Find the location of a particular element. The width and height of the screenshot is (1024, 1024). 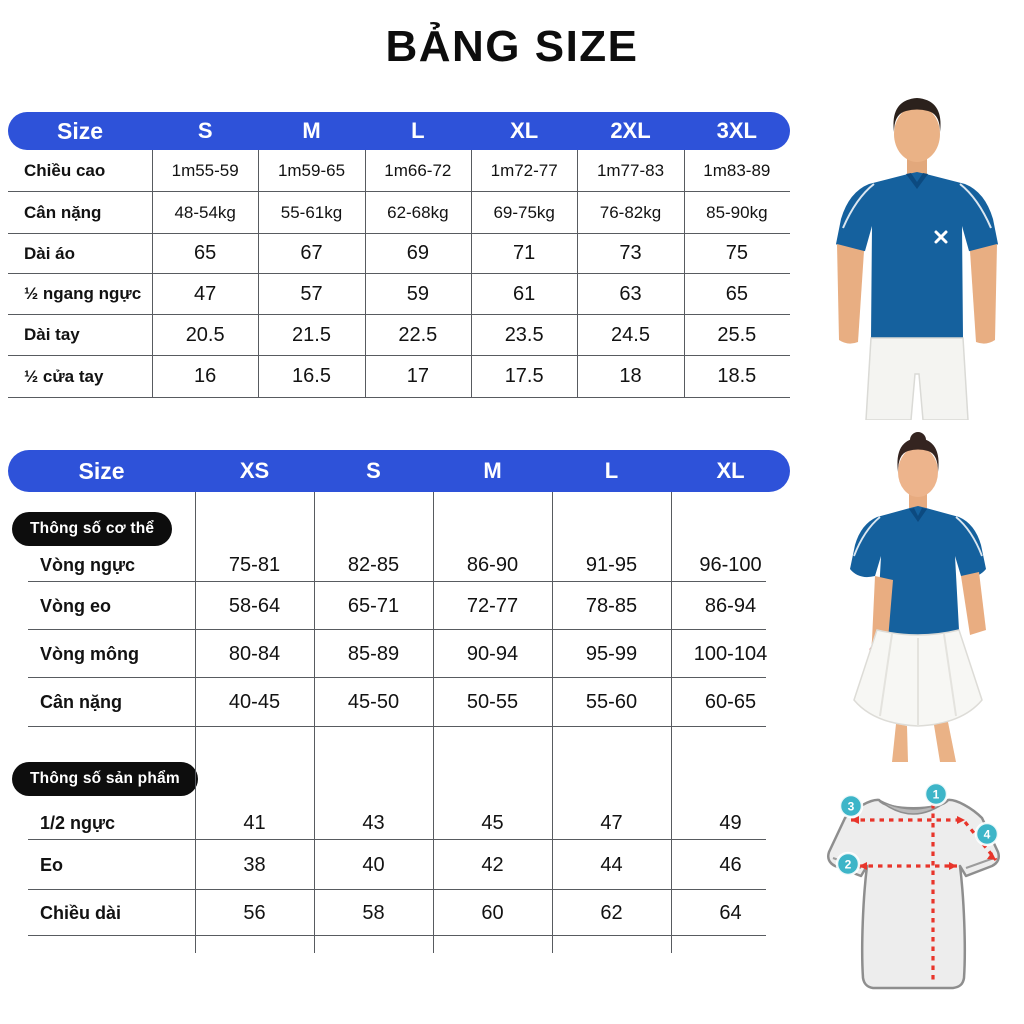

women-header-col-s: S is located at coordinates (373, 470).